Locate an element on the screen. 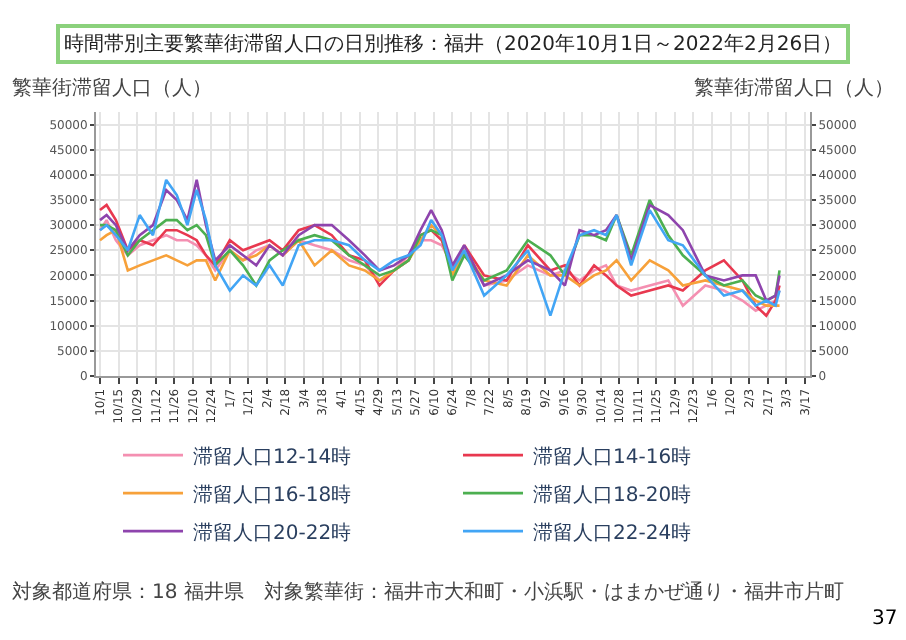  legend-label: 滞留人口16-18時 is located at coordinates (272, 494).